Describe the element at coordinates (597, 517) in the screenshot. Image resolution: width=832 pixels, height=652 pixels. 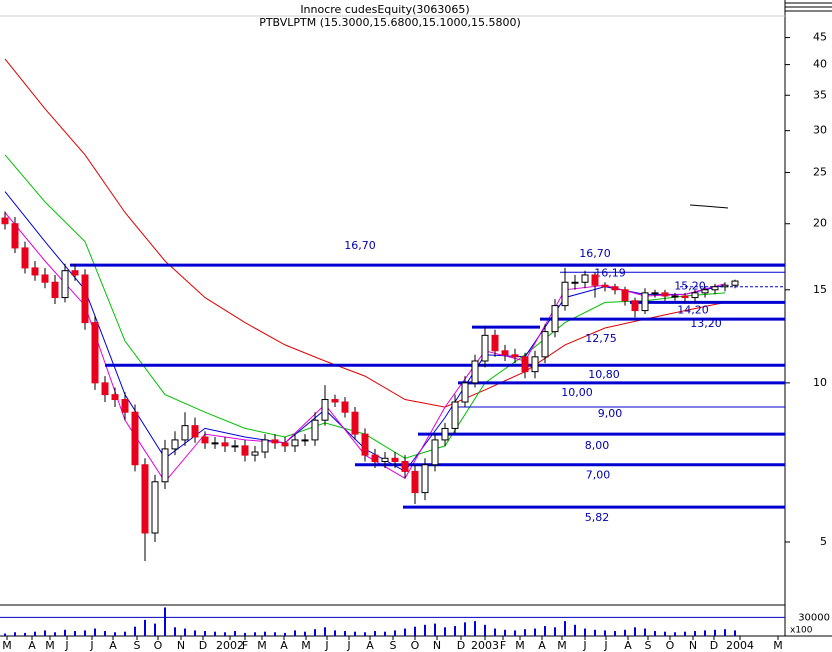
I see `level-label: 5,82` at that location.